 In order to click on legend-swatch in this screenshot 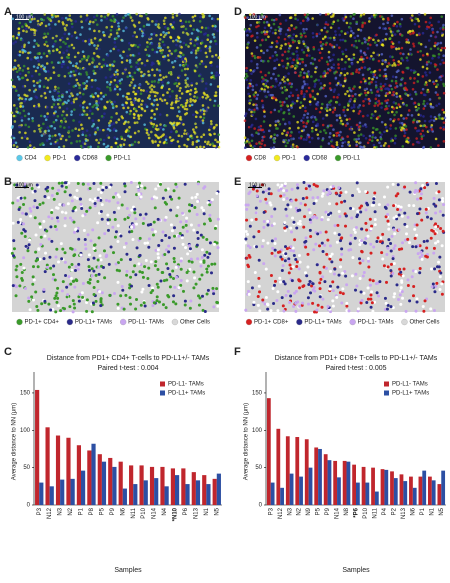, I will do `click(386, 384)`.